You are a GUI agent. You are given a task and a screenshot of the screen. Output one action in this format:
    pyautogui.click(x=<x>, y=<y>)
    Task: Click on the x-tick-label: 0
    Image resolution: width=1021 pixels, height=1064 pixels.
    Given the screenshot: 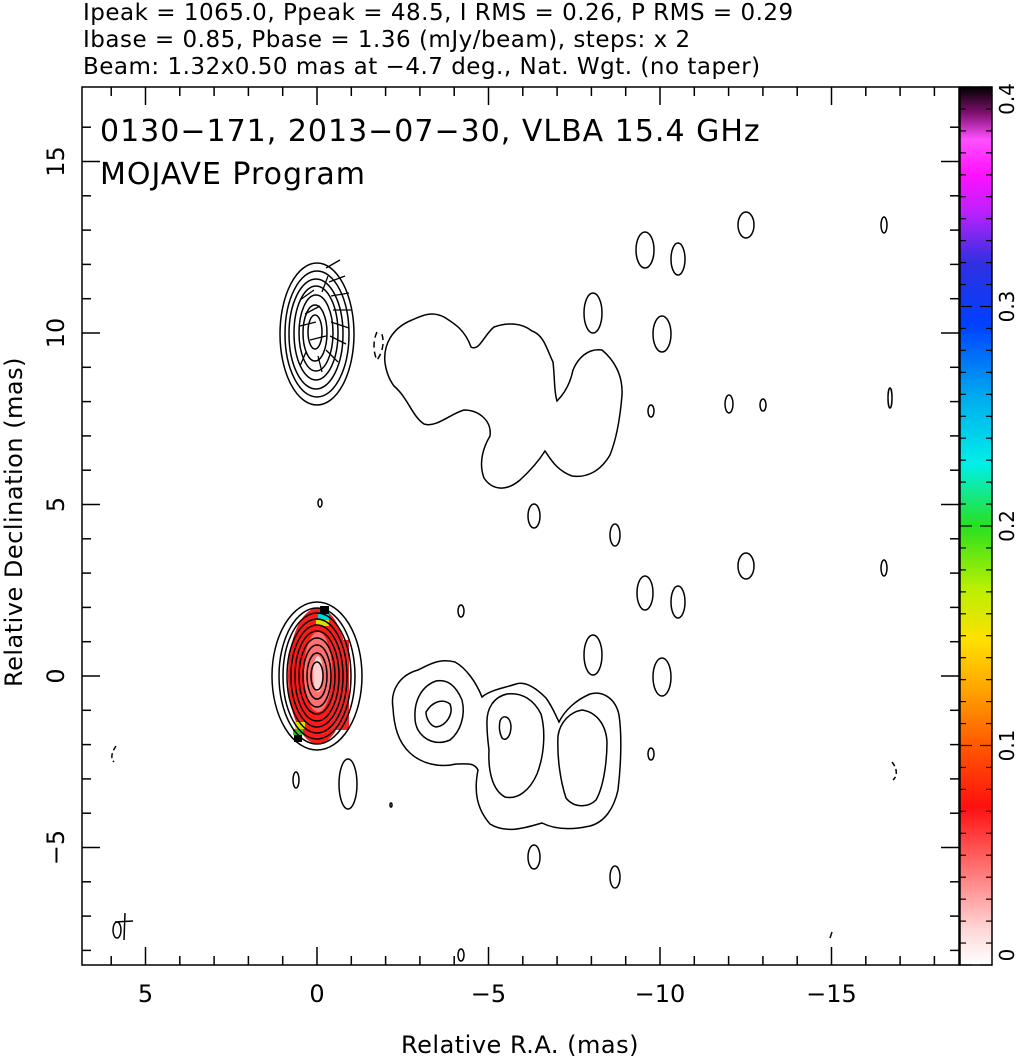 What is the action you would take?
    pyautogui.click(x=316, y=994)
    